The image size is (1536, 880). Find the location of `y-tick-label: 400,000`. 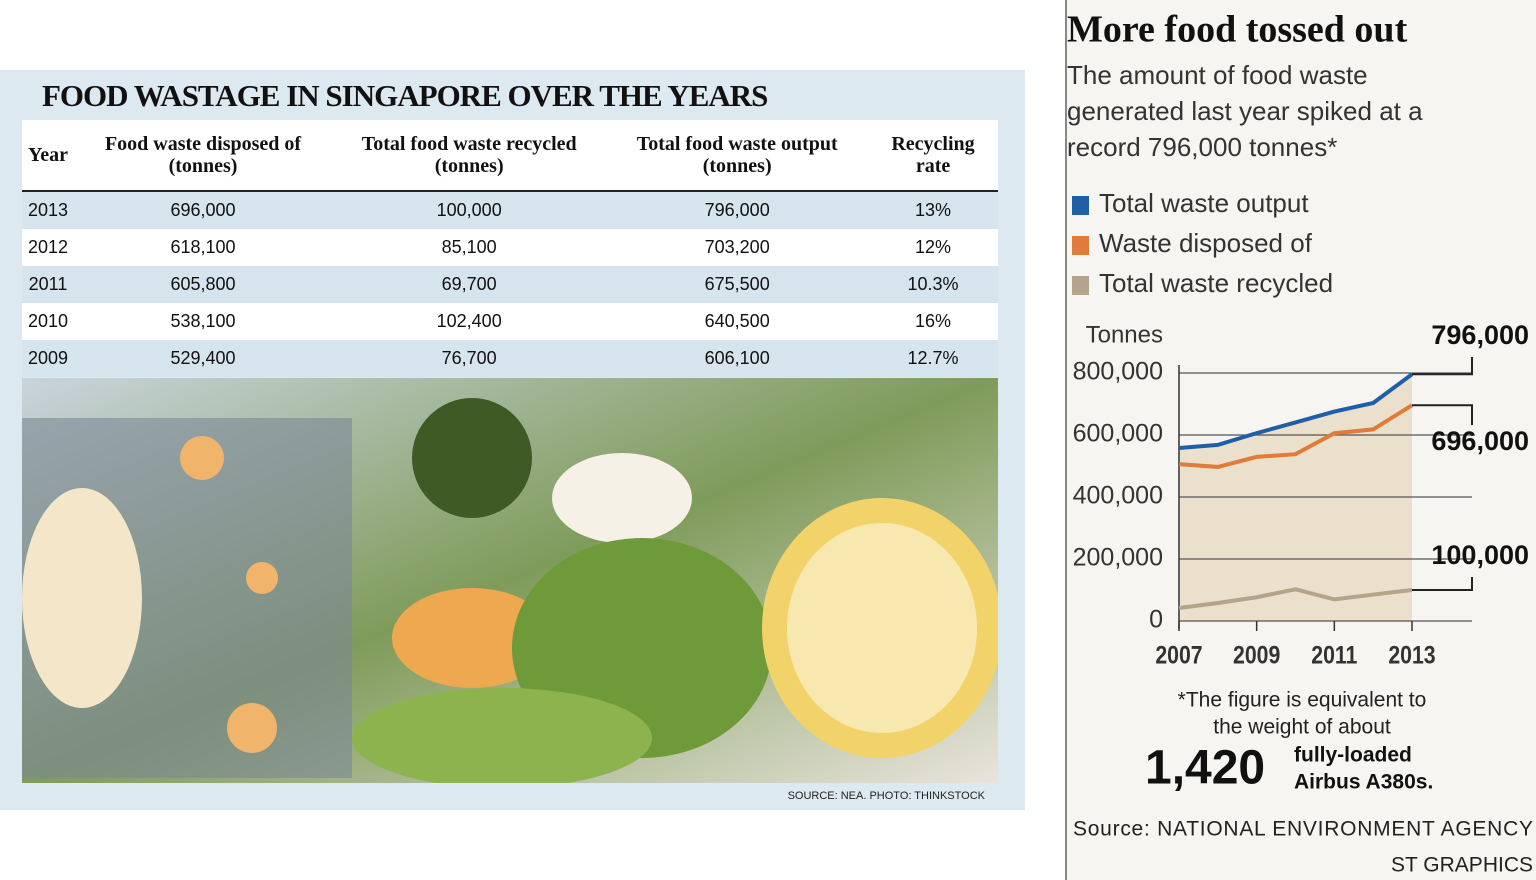

y-tick-label: 400,000 is located at coordinates (1118, 496).